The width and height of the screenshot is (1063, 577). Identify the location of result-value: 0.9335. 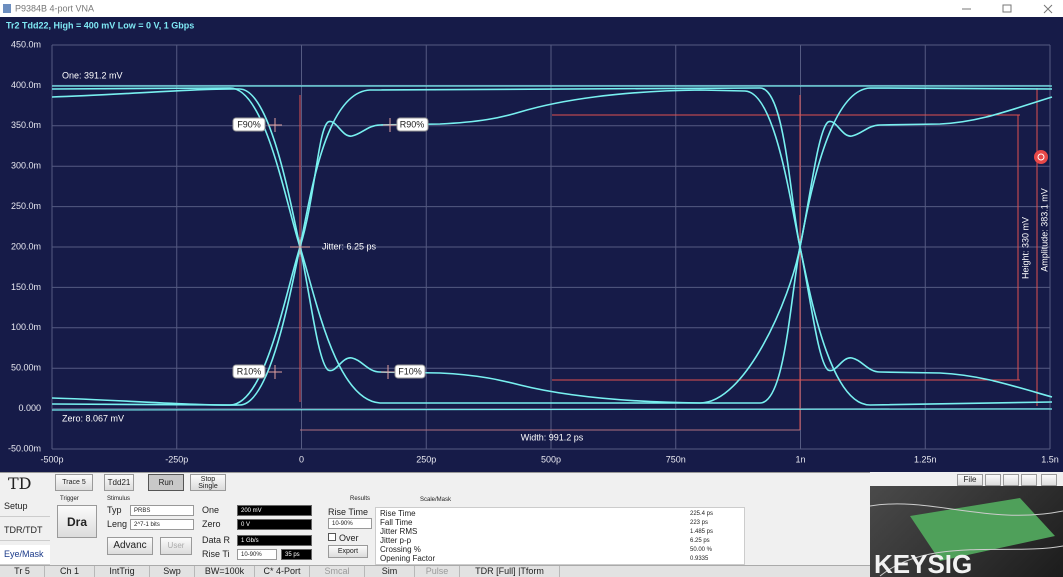
(699, 558).